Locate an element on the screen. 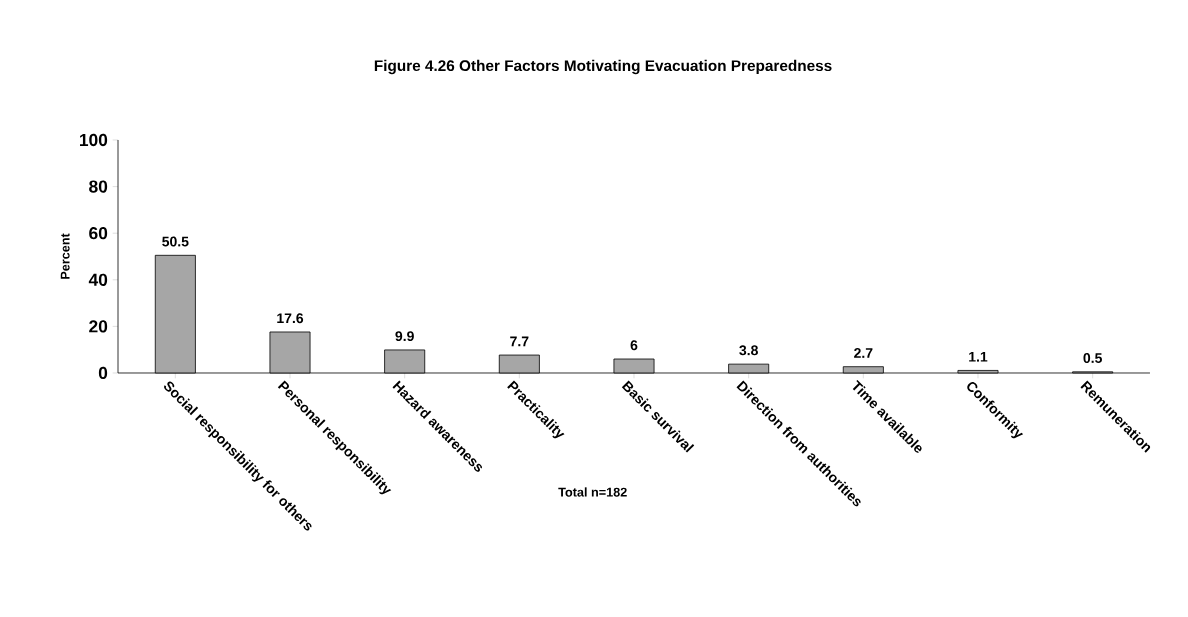 The height and width of the screenshot is (617, 1188). chart-title: Figure 4.26 Other Factors Motivating Evacuation Preparedness is located at coordinates (603, 67).